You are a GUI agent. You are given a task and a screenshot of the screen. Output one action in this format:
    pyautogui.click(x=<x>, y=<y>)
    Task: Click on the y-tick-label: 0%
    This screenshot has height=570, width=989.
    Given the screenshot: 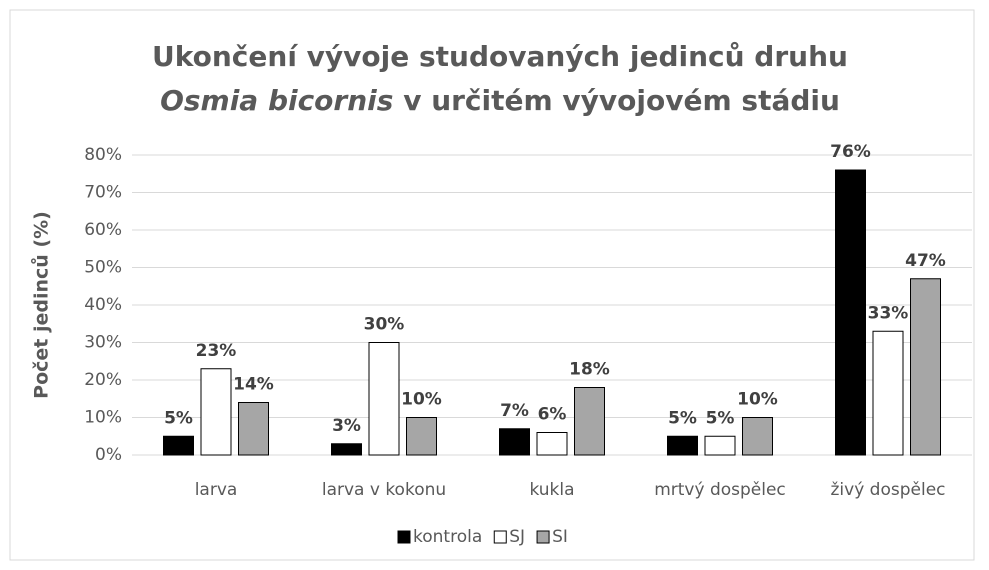 What is the action you would take?
    pyautogui.click(x=108, y=455)
    